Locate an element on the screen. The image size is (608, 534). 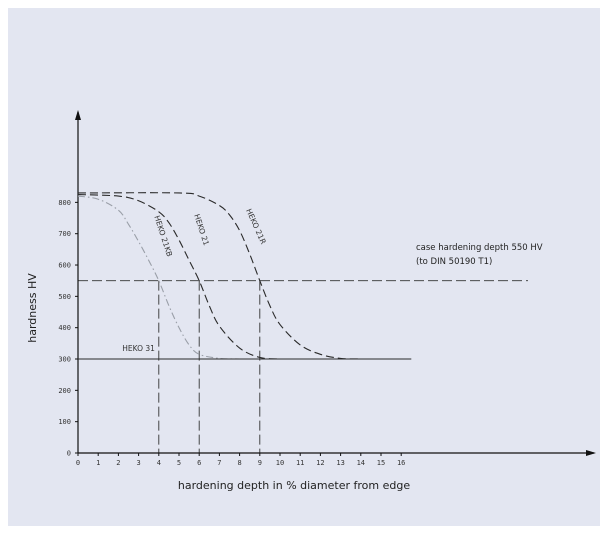
series-label-heko-21r: HEKO 21R is located at coordinates (256, 226).